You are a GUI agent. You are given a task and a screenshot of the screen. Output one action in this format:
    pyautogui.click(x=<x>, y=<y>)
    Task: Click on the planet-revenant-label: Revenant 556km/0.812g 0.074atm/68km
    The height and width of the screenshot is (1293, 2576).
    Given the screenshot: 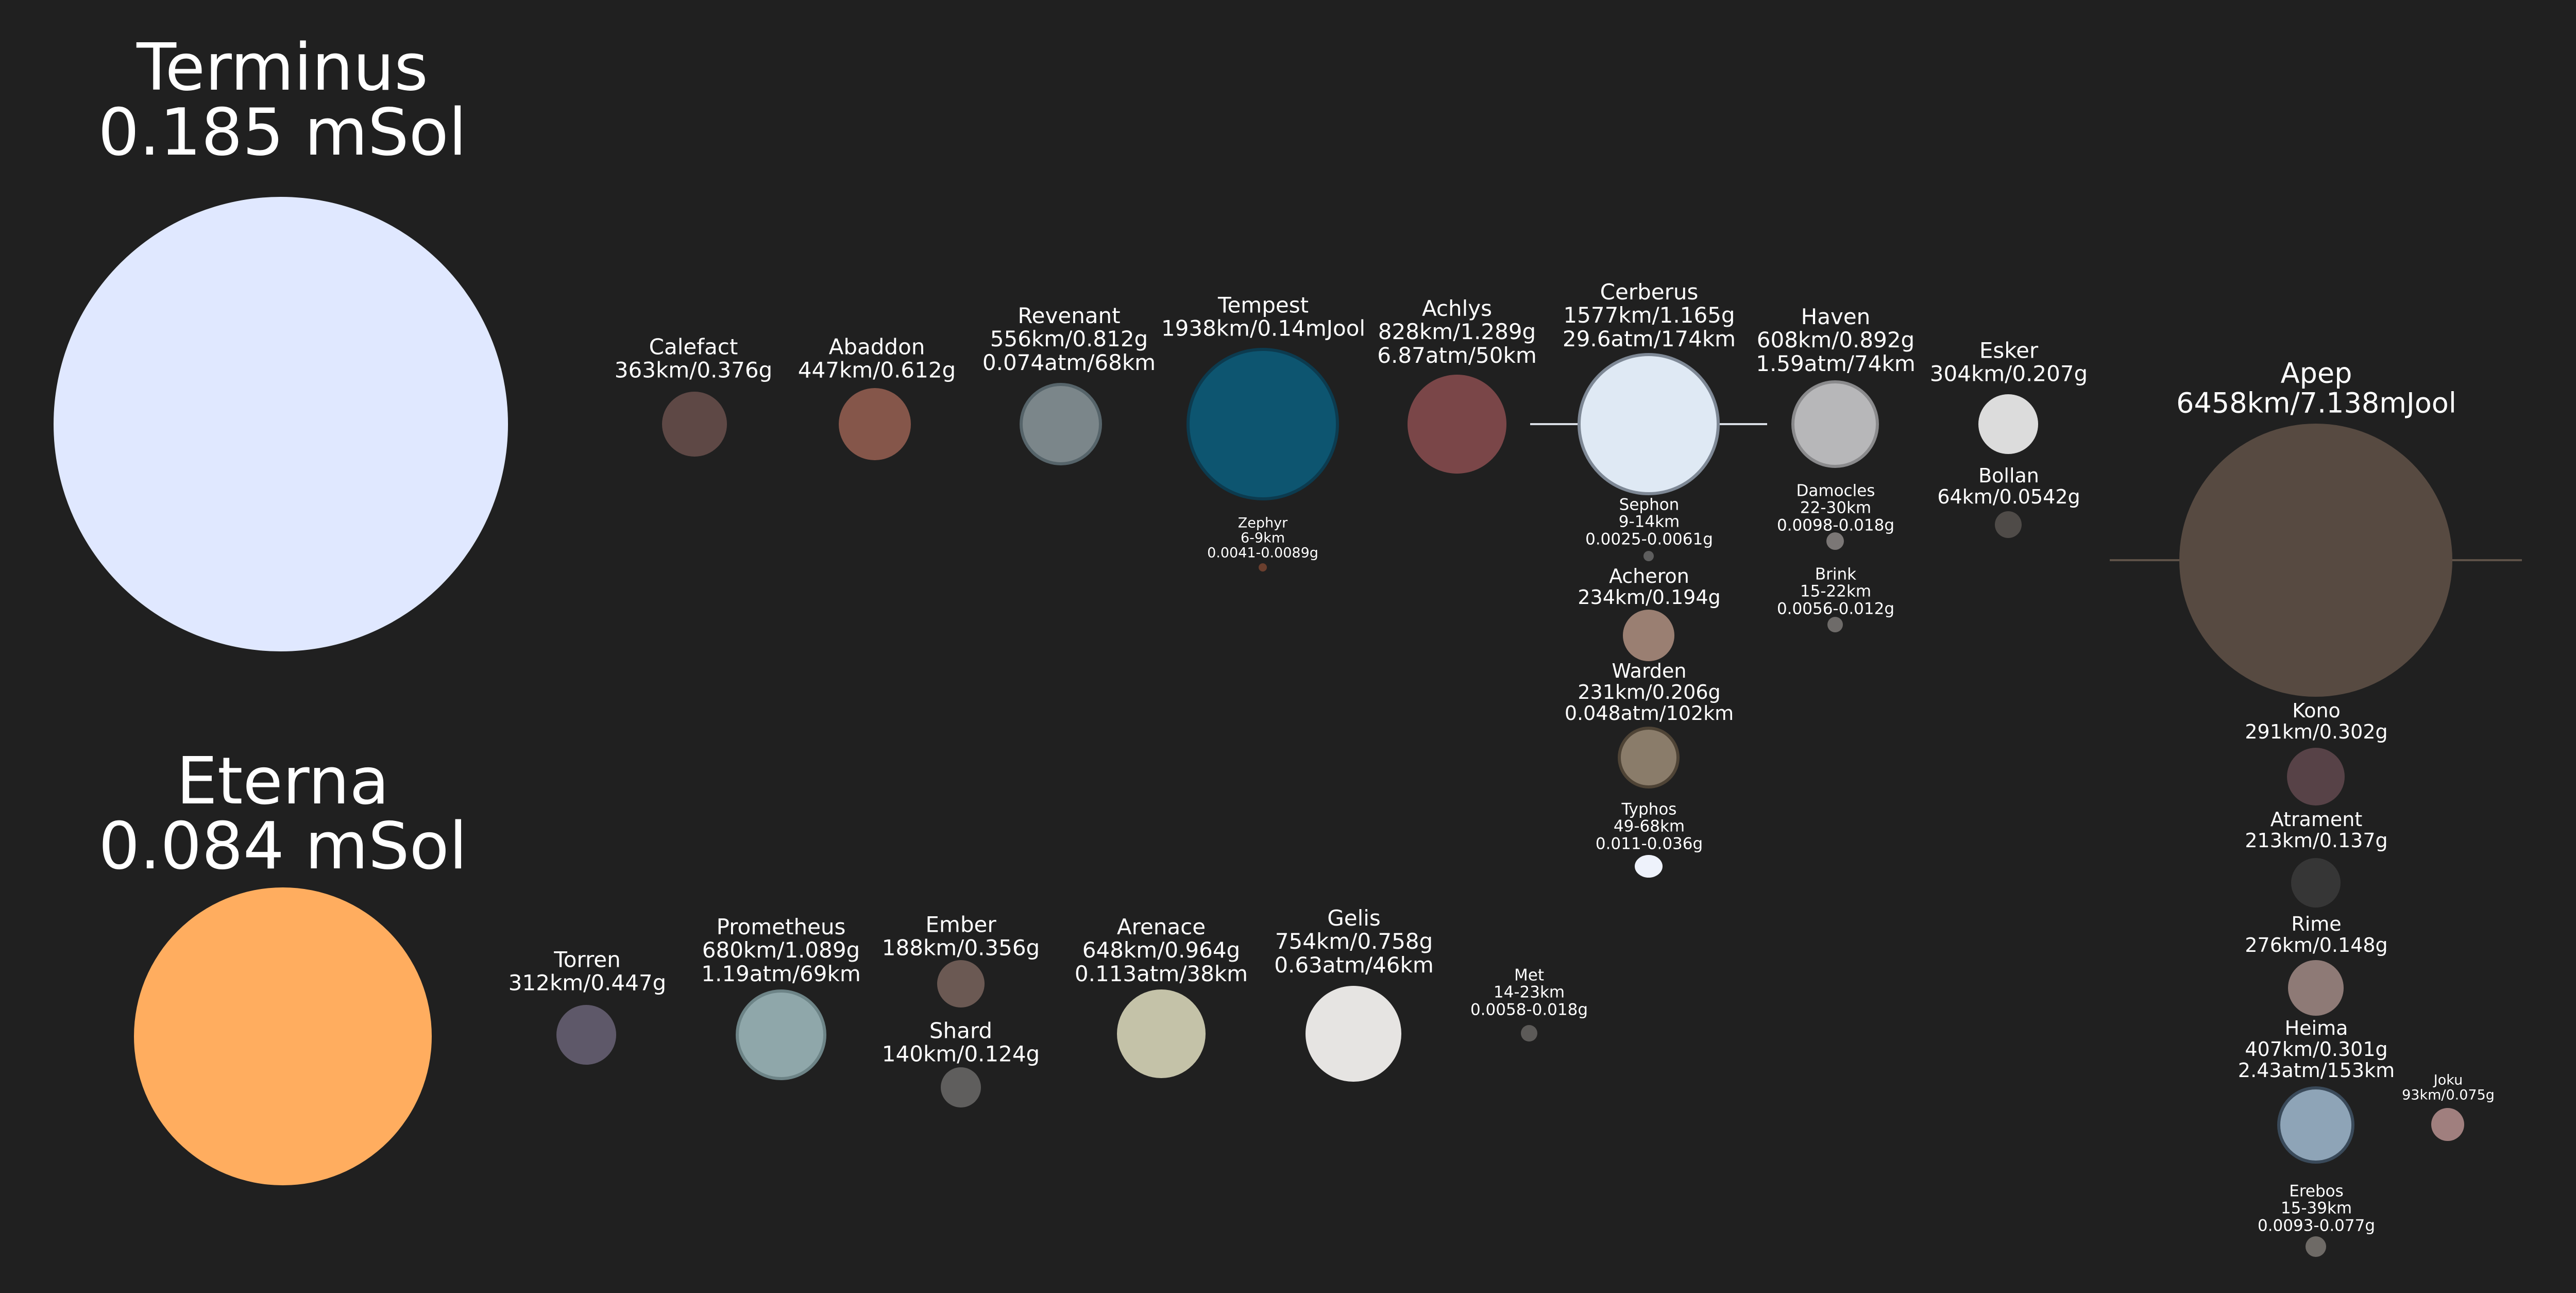 What is the action you would take?
    pyautogui.click(x=1069, y=339)
    